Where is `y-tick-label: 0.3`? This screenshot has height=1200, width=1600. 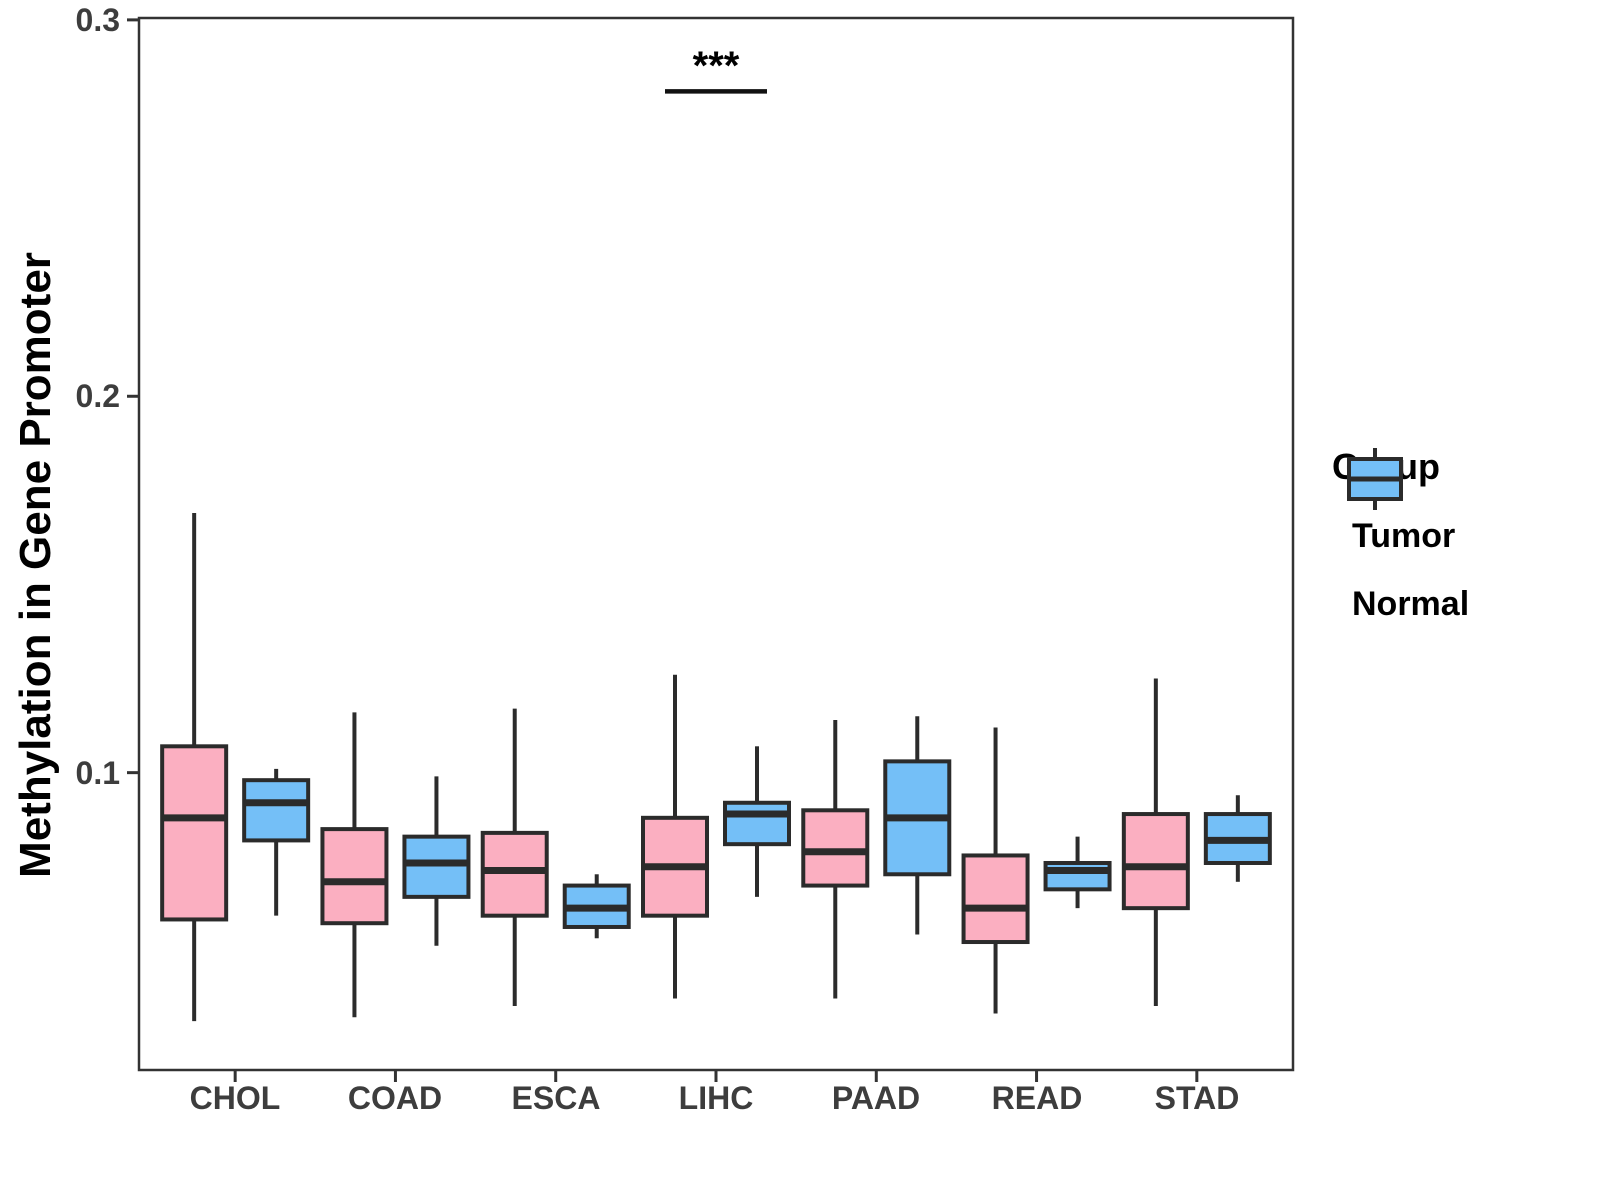
y-tick-label: 0.3 is located at coordinates (97, 20).